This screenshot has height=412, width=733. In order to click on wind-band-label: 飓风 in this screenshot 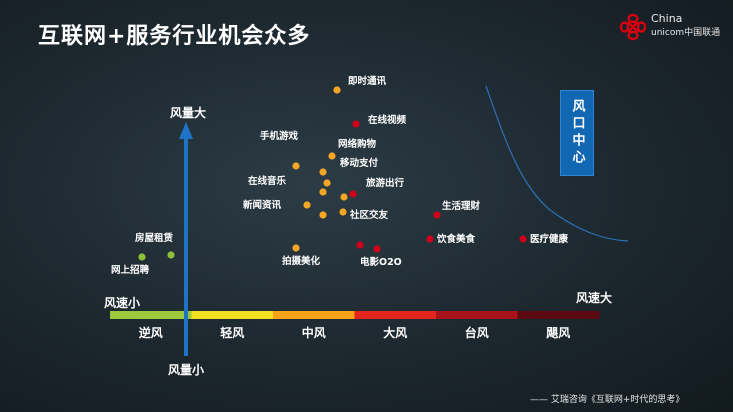, I will do `click(558, 333)`.